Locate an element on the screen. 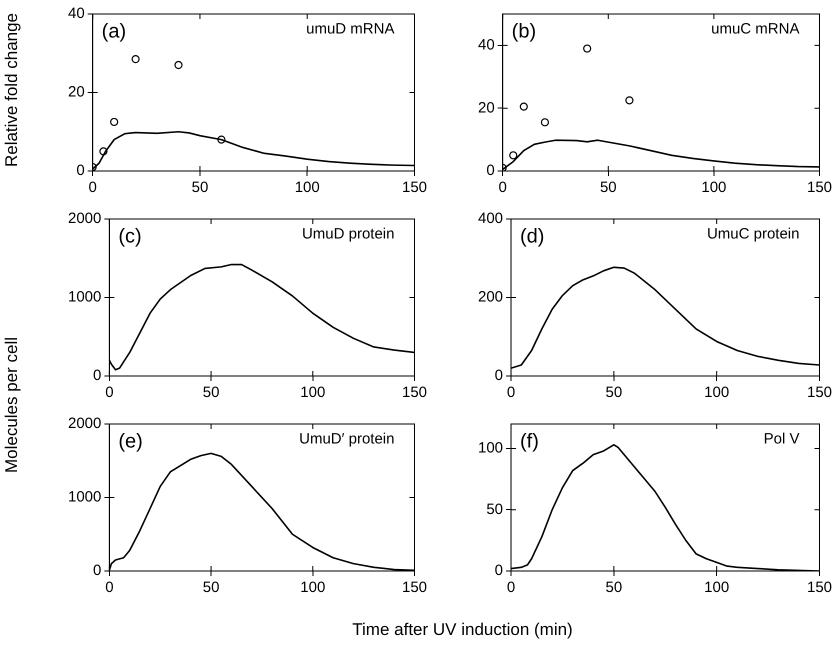  annotation: umuD mRNA is located at coordinates (350, 29).